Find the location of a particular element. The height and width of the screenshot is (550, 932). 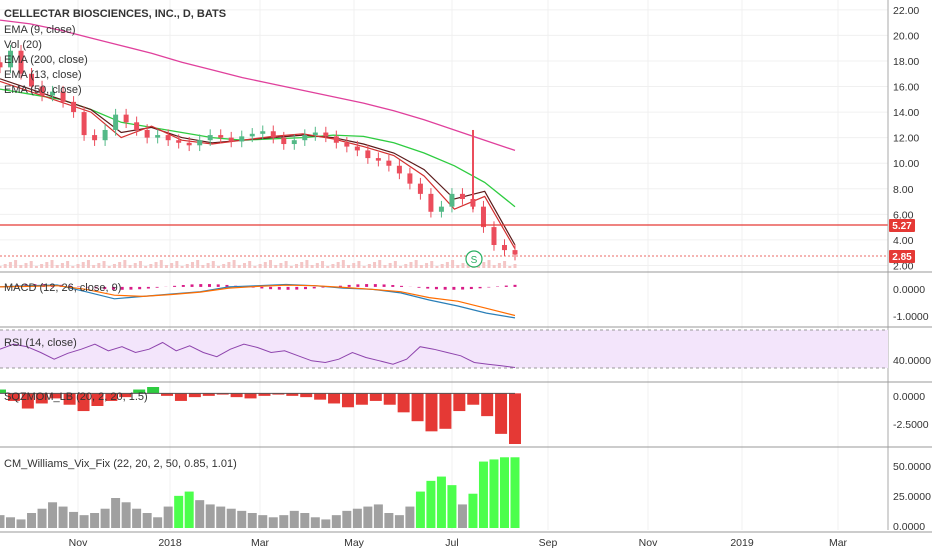

split-event-marker: S is located at coordinates (474, 259).